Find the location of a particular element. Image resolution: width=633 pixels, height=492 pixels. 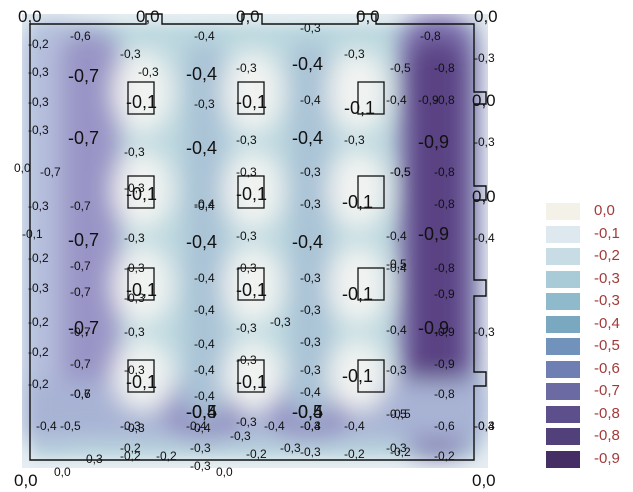

colorbar-label: 0,0 is located at coordinates (604, 210).